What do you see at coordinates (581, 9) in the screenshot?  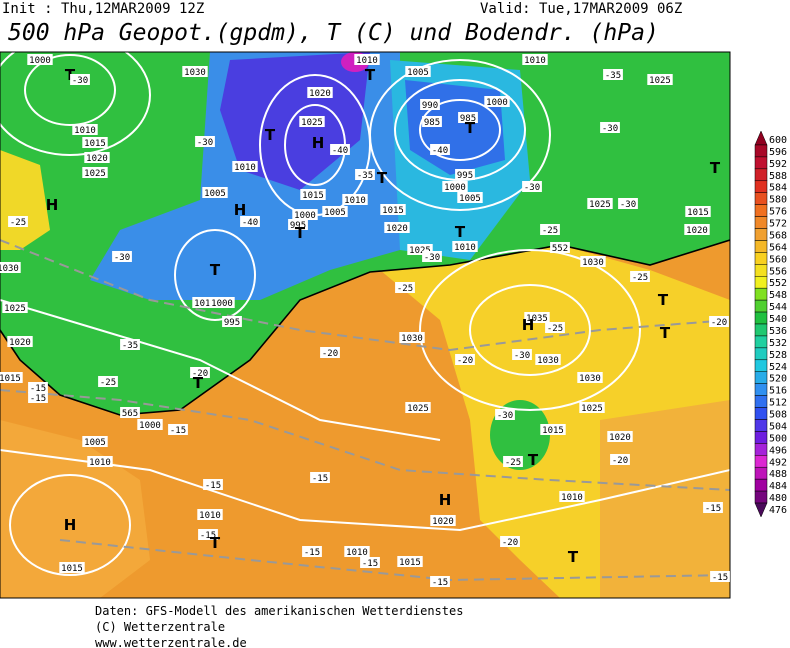 I see `valid-time: Valid: Tue,17MAR2009 06Z` at bounding box center [581, 9].